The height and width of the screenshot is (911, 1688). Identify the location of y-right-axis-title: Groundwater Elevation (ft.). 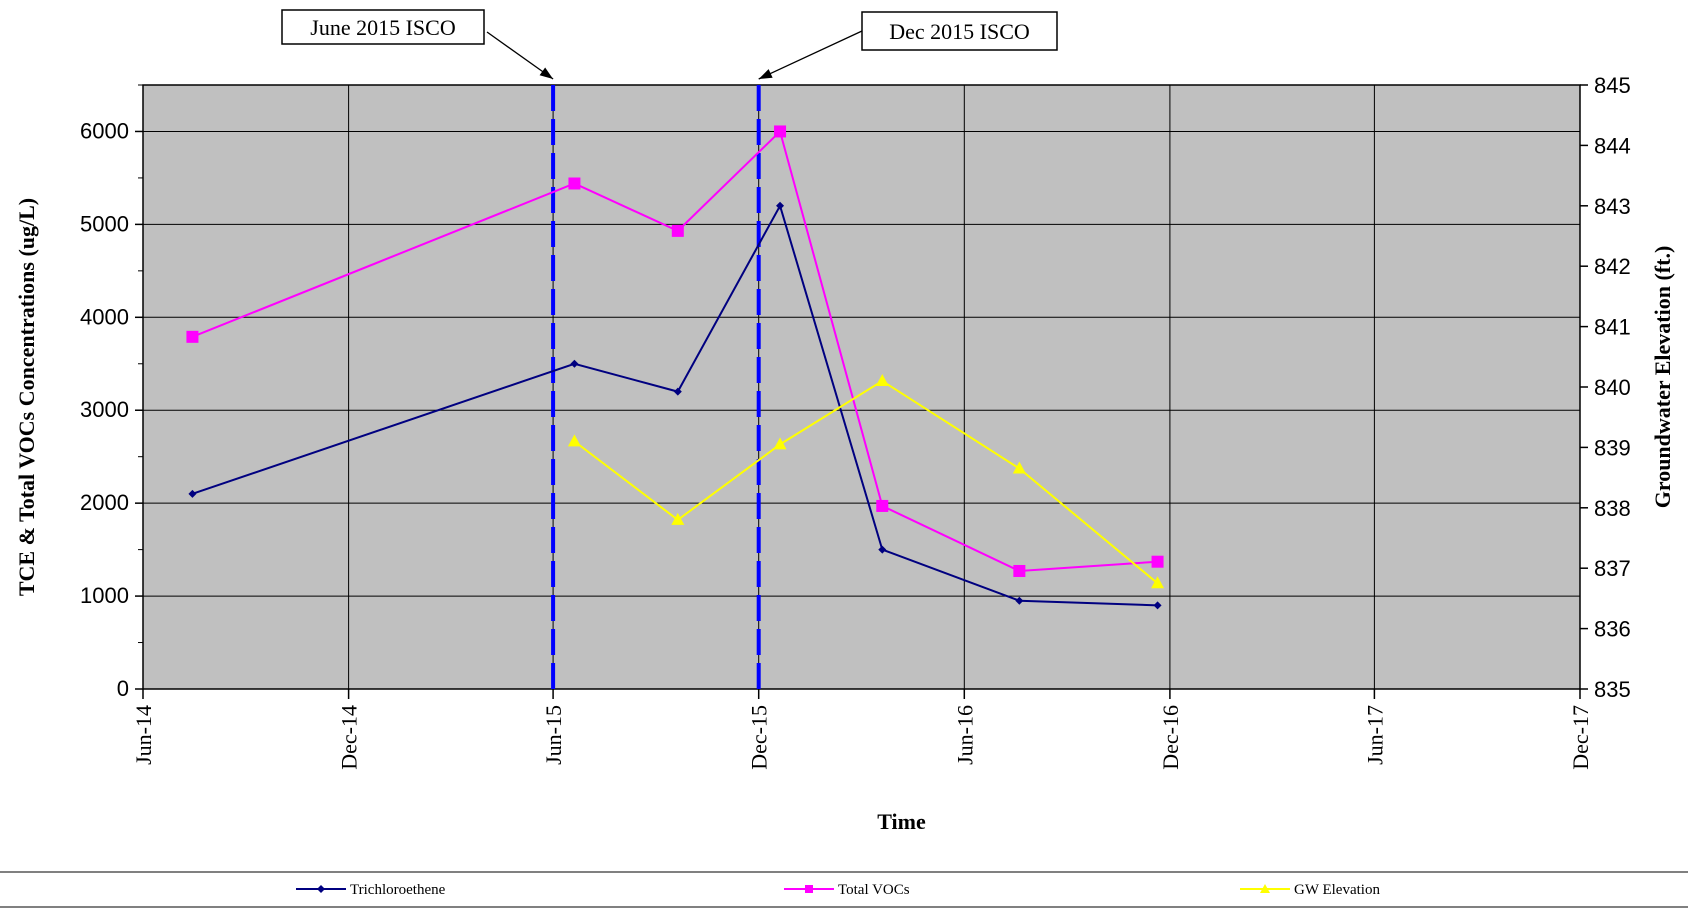
(1662, 377).